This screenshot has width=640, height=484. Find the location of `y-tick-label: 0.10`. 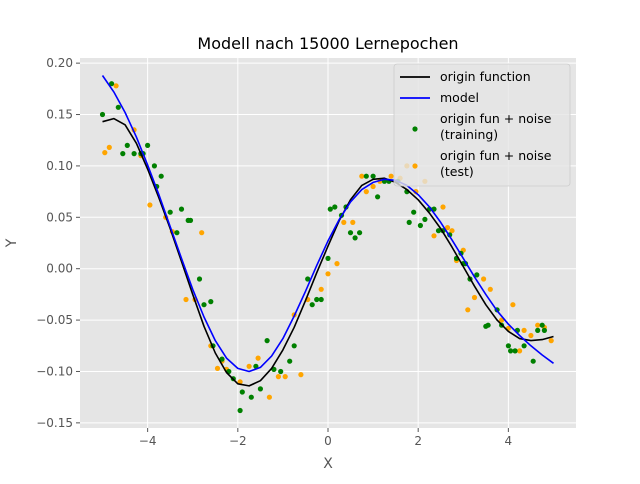

y-tick-label: 0.10 is located at coordinates (59, 166).